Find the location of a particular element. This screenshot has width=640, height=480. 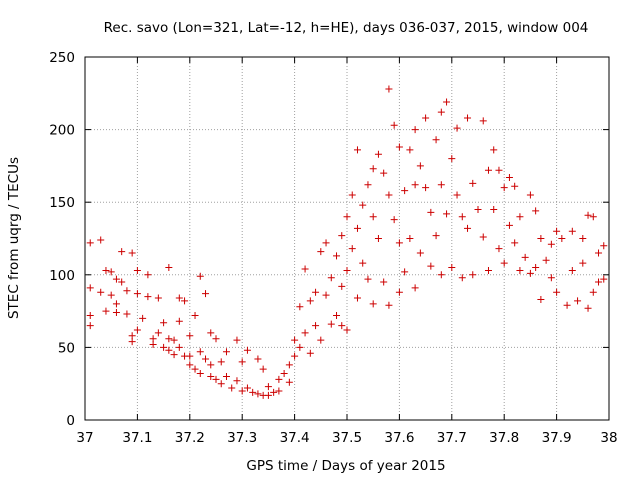

x-tick-label: 37.2 is located at coordinates (190, 438).